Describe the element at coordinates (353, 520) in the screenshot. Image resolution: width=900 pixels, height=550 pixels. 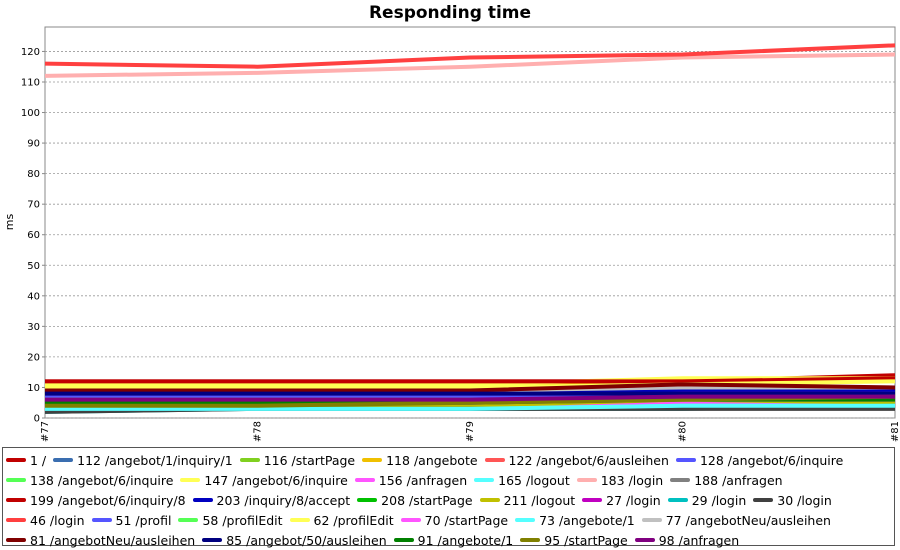
I see `legend-label: 62 /profilEdit` at that location.